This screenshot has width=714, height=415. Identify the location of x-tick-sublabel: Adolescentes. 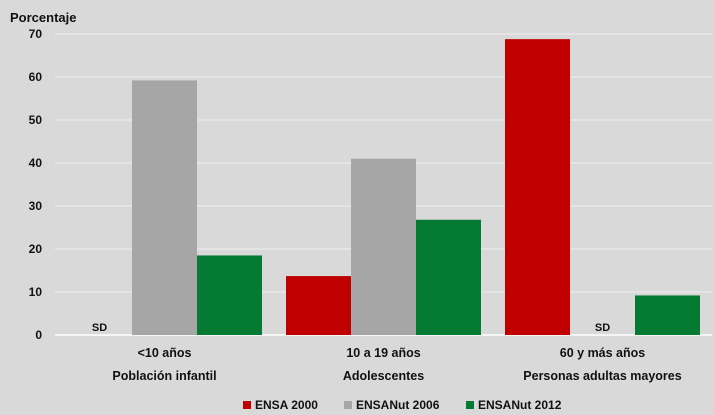
(383, 376).